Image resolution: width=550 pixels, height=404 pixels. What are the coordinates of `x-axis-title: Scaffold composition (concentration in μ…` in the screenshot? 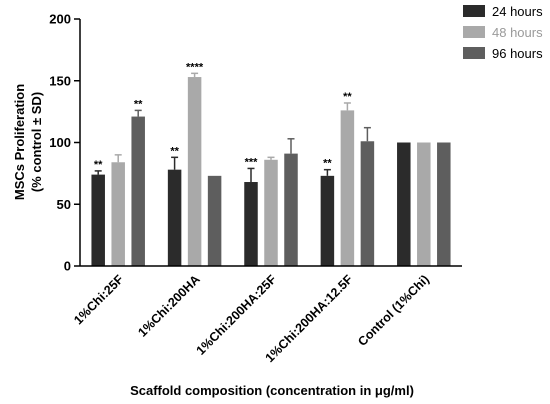 It's located at (272, 390).